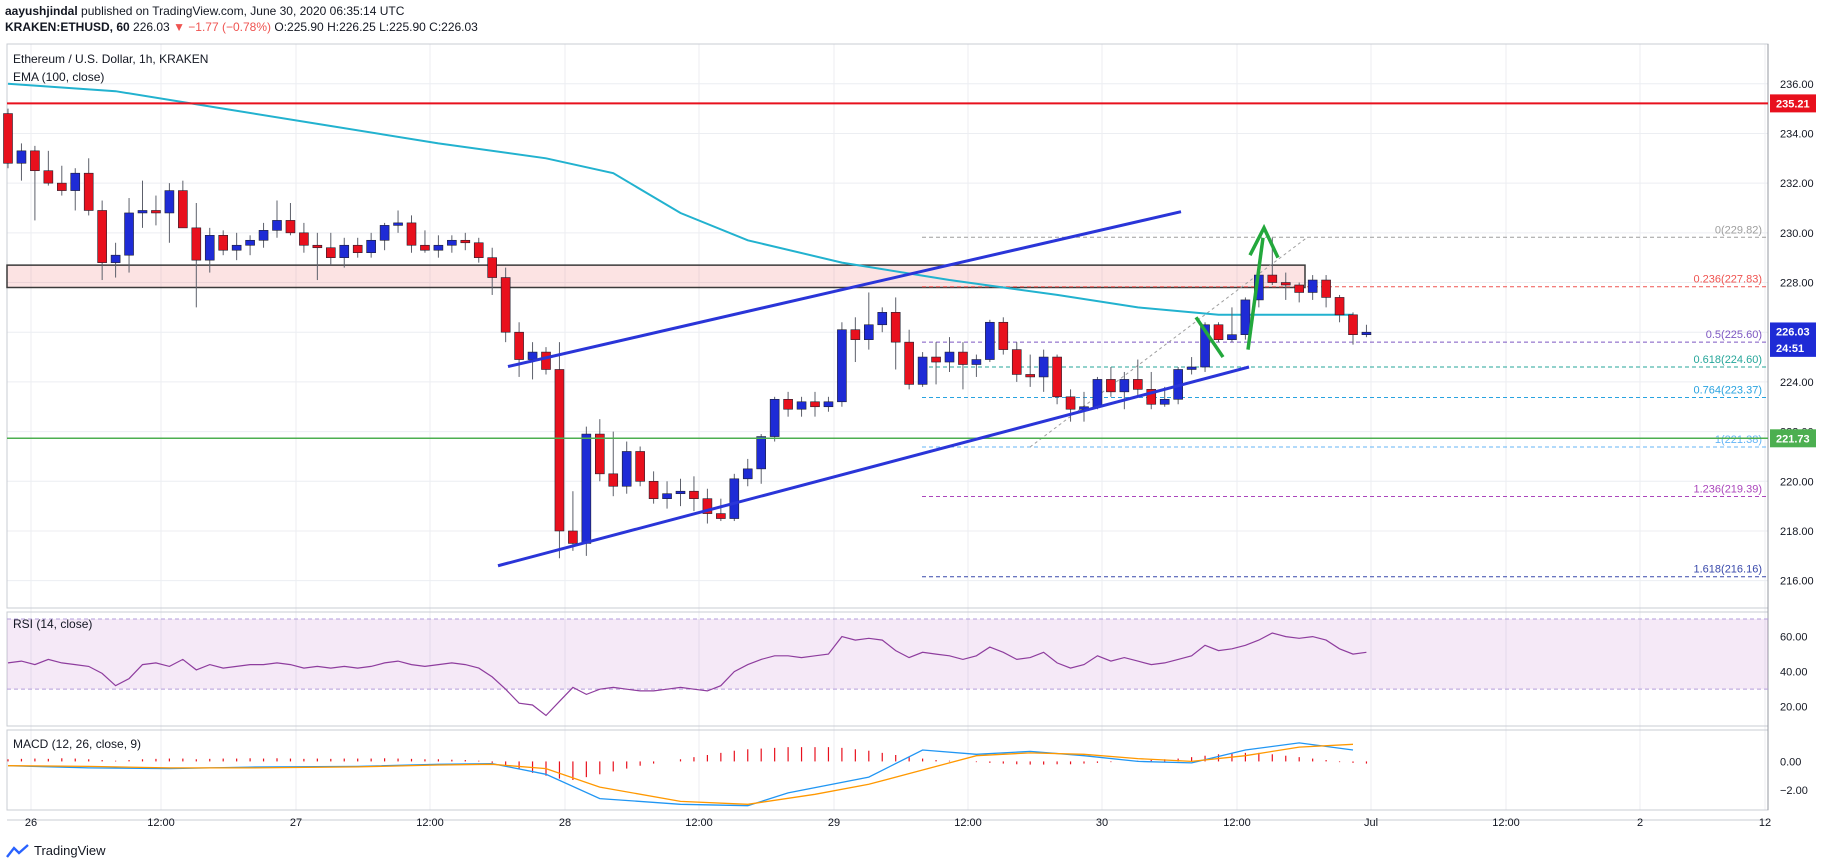 This screenshot has width=1828, height=868. What do you see at coordinates (1209, 337) in the screenshot?
I see `projection-arrow-down` at bounding box center [1209, 337].